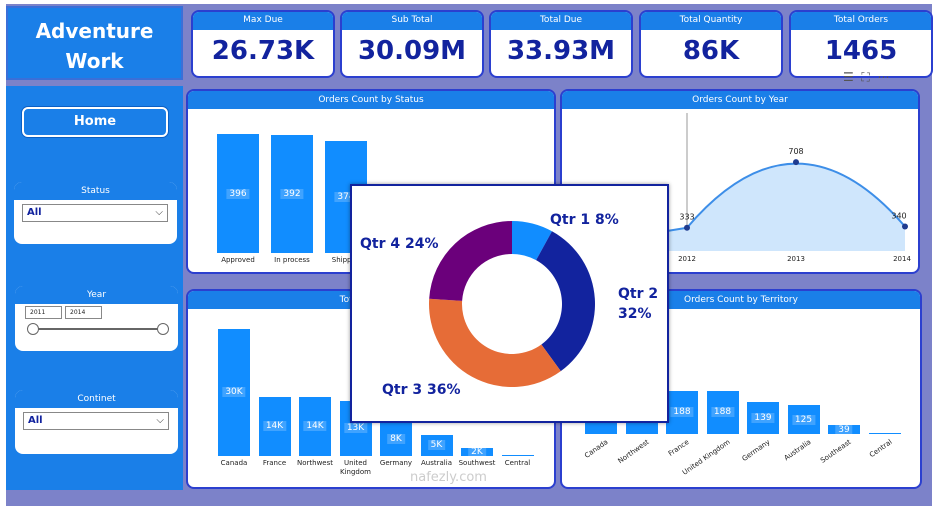 This screenshot has width=935, height=511. Describe the element at coordinates (633, 452) in the screenshot. I see `x-tick-label: Northwest` at that location.